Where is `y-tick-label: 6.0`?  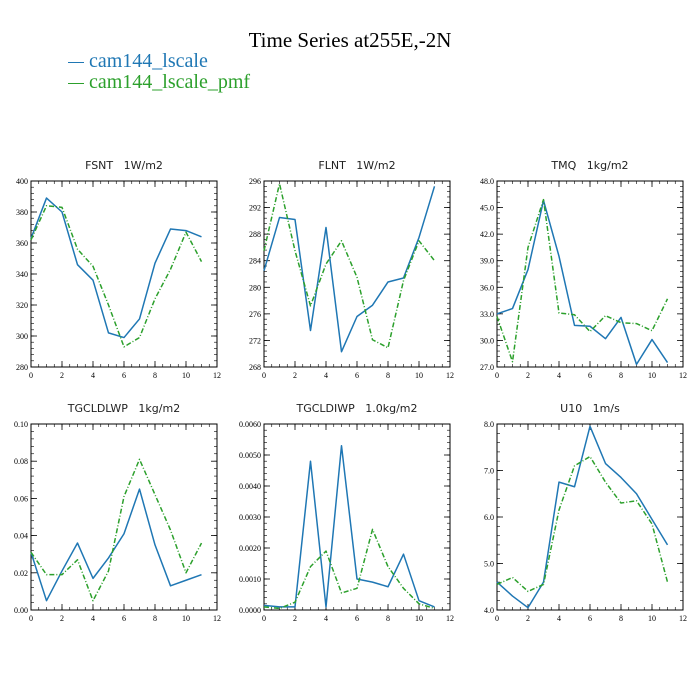
y-tick-label: 6.0 is located at coordinates (489, 517).